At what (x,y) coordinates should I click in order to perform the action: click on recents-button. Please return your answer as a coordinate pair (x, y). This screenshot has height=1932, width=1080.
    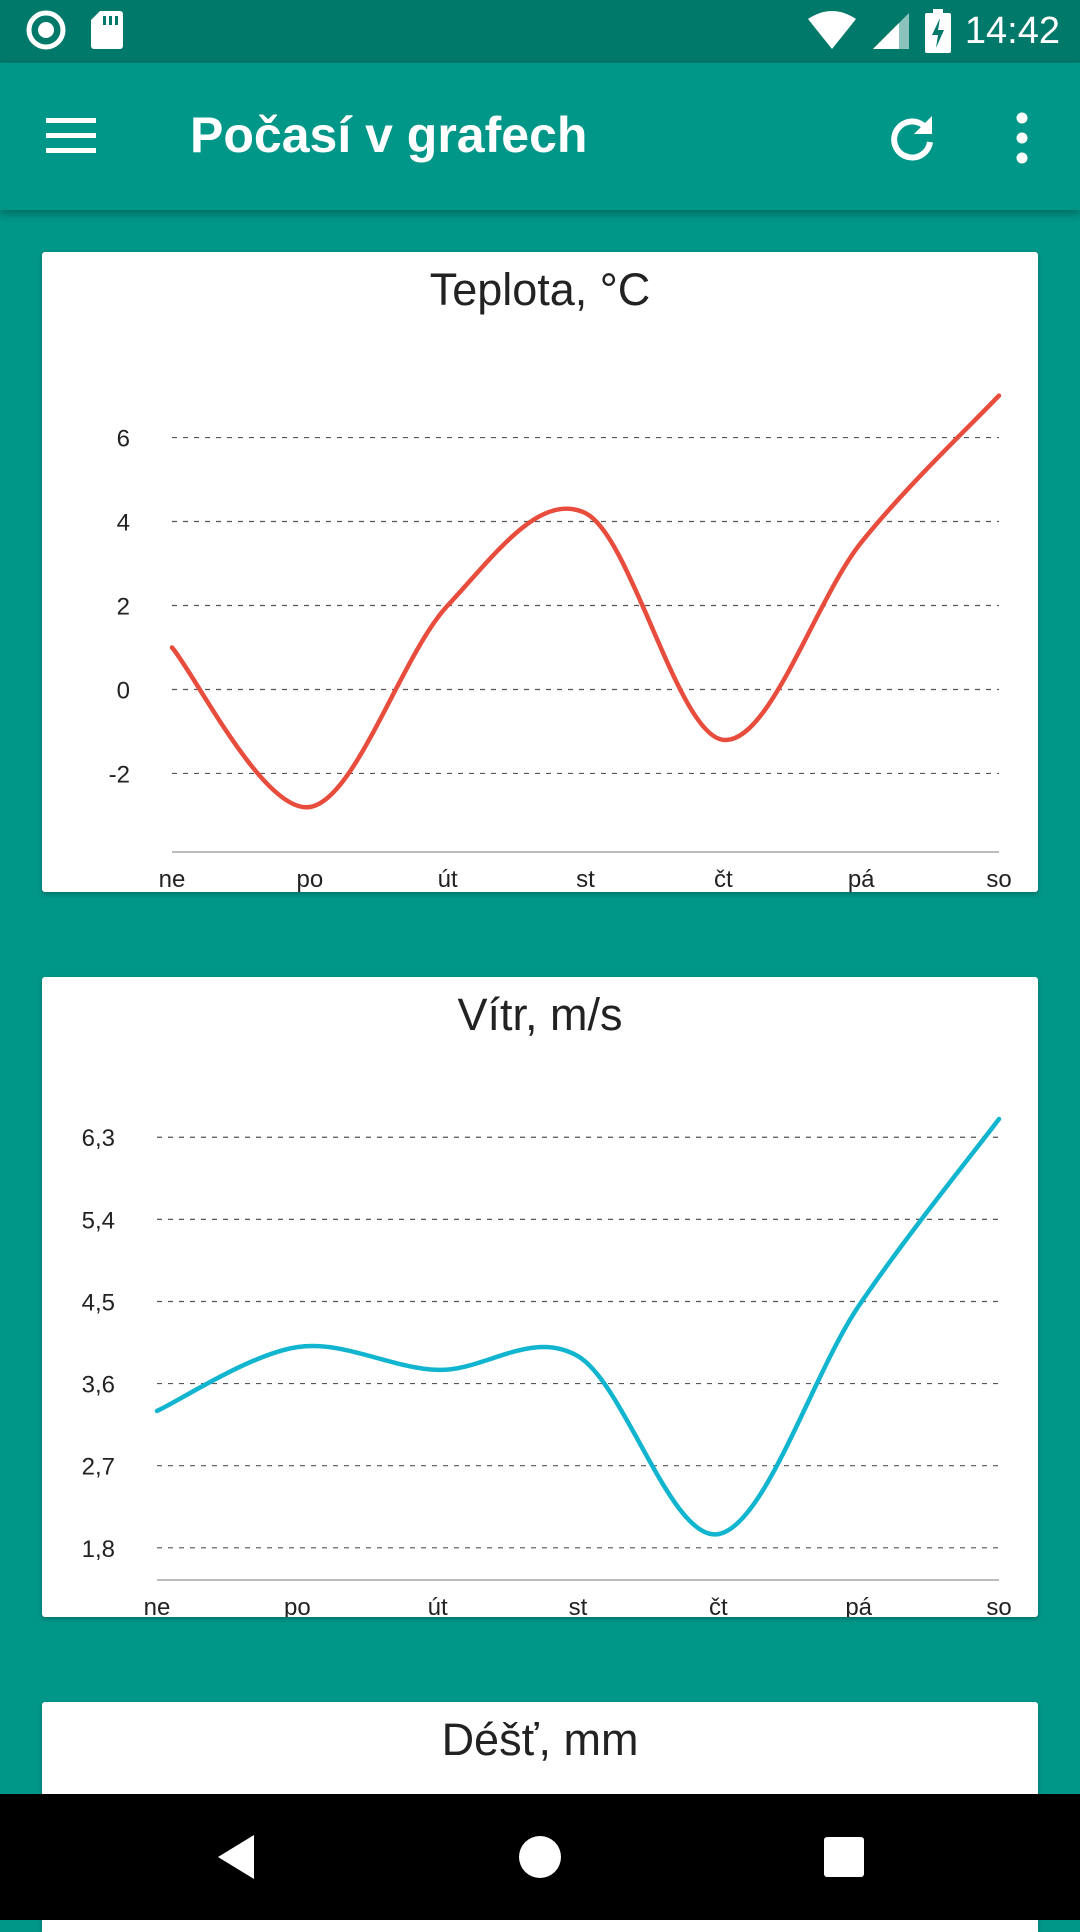
    Looking at the image, I should click on (844, 1857).